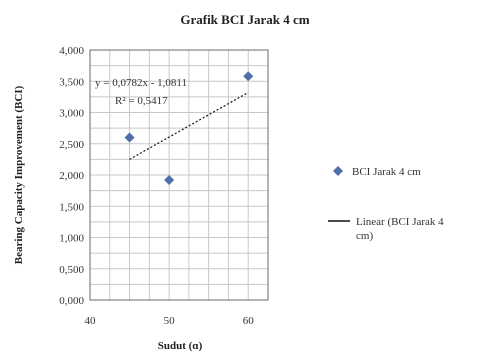  What do you see at coordinates (71, 114) in the screenshot?
I see `y-tick-label: 3,000` at bounding box center [71, 114].